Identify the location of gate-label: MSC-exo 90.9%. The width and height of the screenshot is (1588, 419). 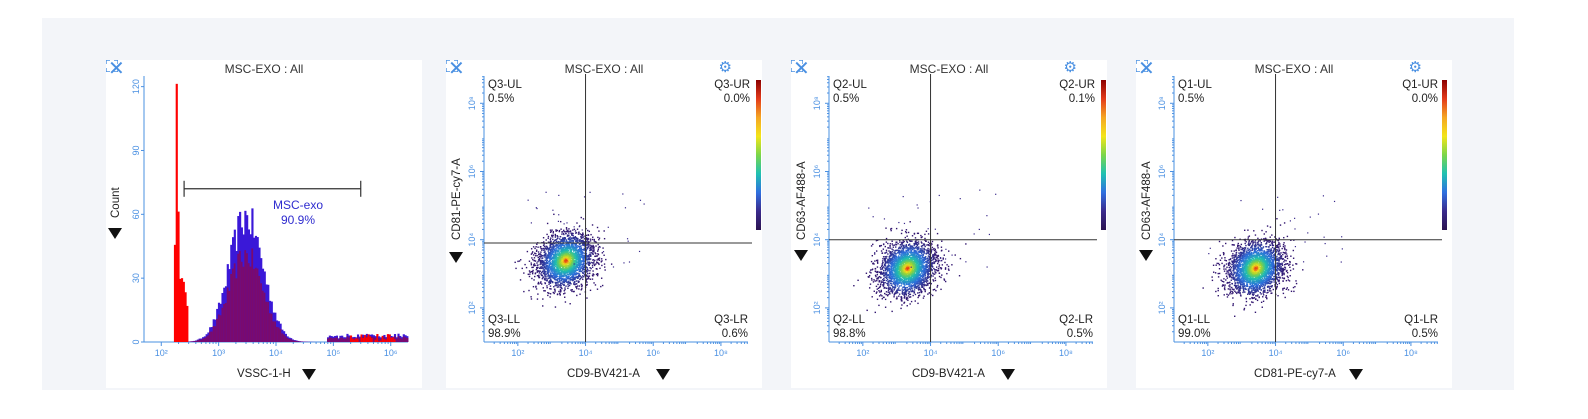
(298, 213).